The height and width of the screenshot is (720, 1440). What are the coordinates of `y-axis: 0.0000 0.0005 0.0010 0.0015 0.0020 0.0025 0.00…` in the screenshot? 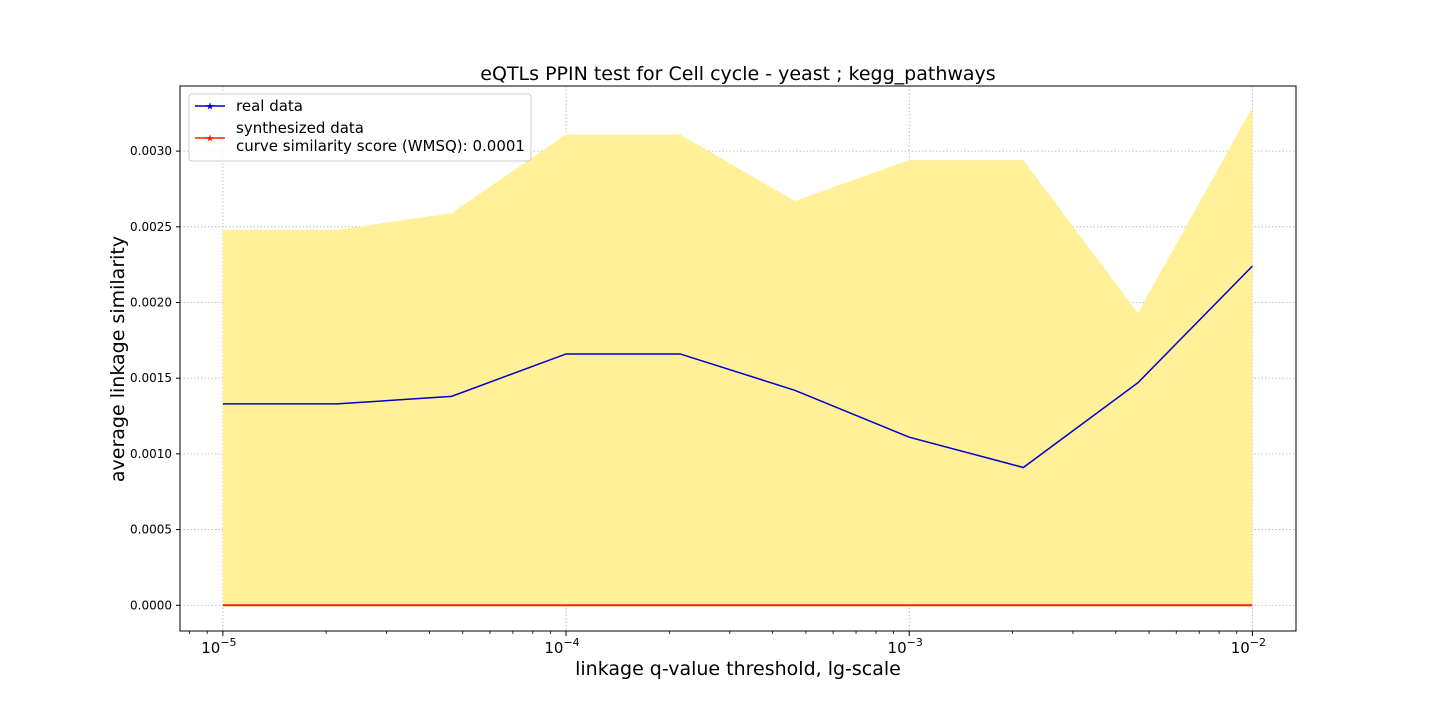 It's located at (155, 378).